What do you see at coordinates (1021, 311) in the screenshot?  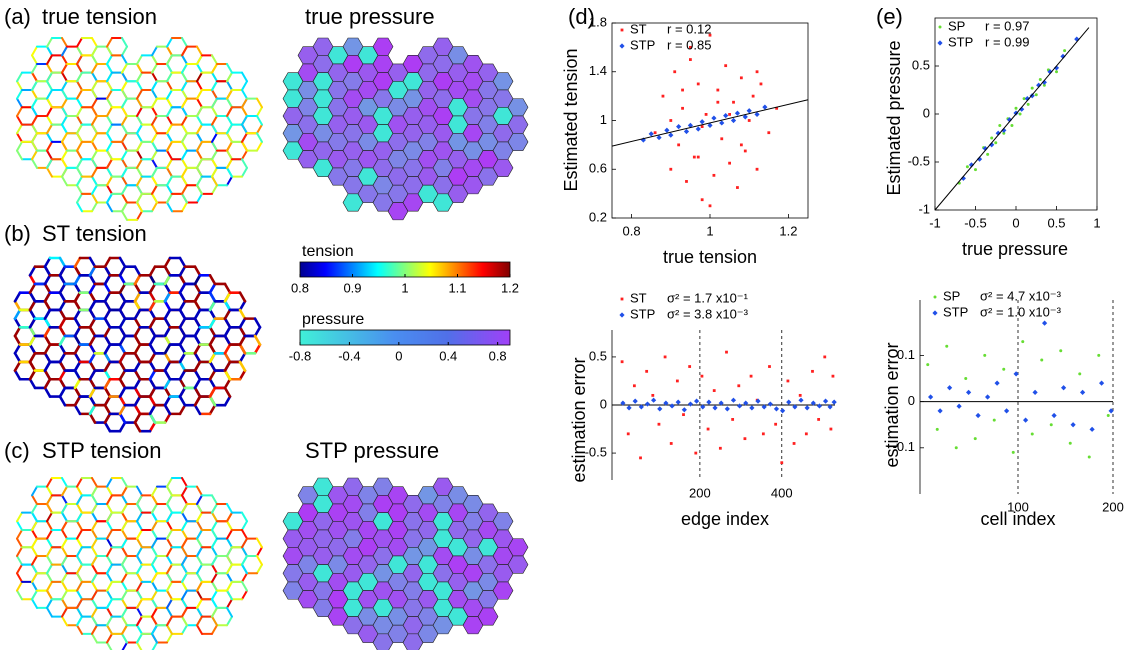 I see `legend-stat: σ² = 1.0 x10⁻³` at bounding box center [1021, 311].